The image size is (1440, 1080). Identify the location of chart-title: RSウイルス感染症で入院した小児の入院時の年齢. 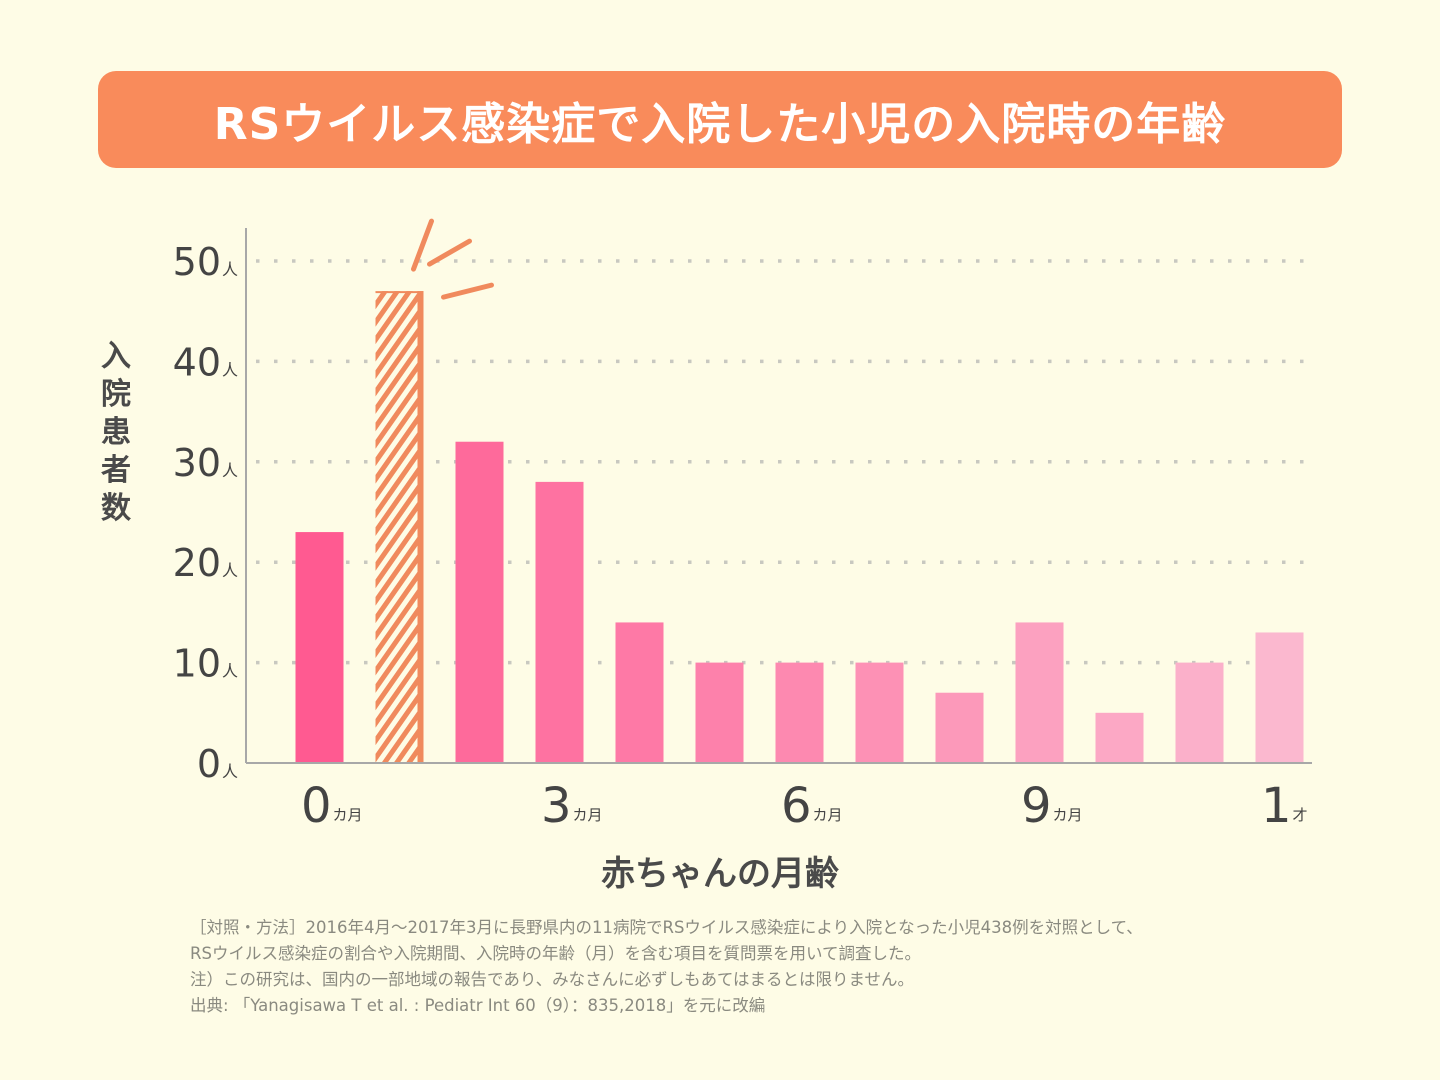
(720, 124).